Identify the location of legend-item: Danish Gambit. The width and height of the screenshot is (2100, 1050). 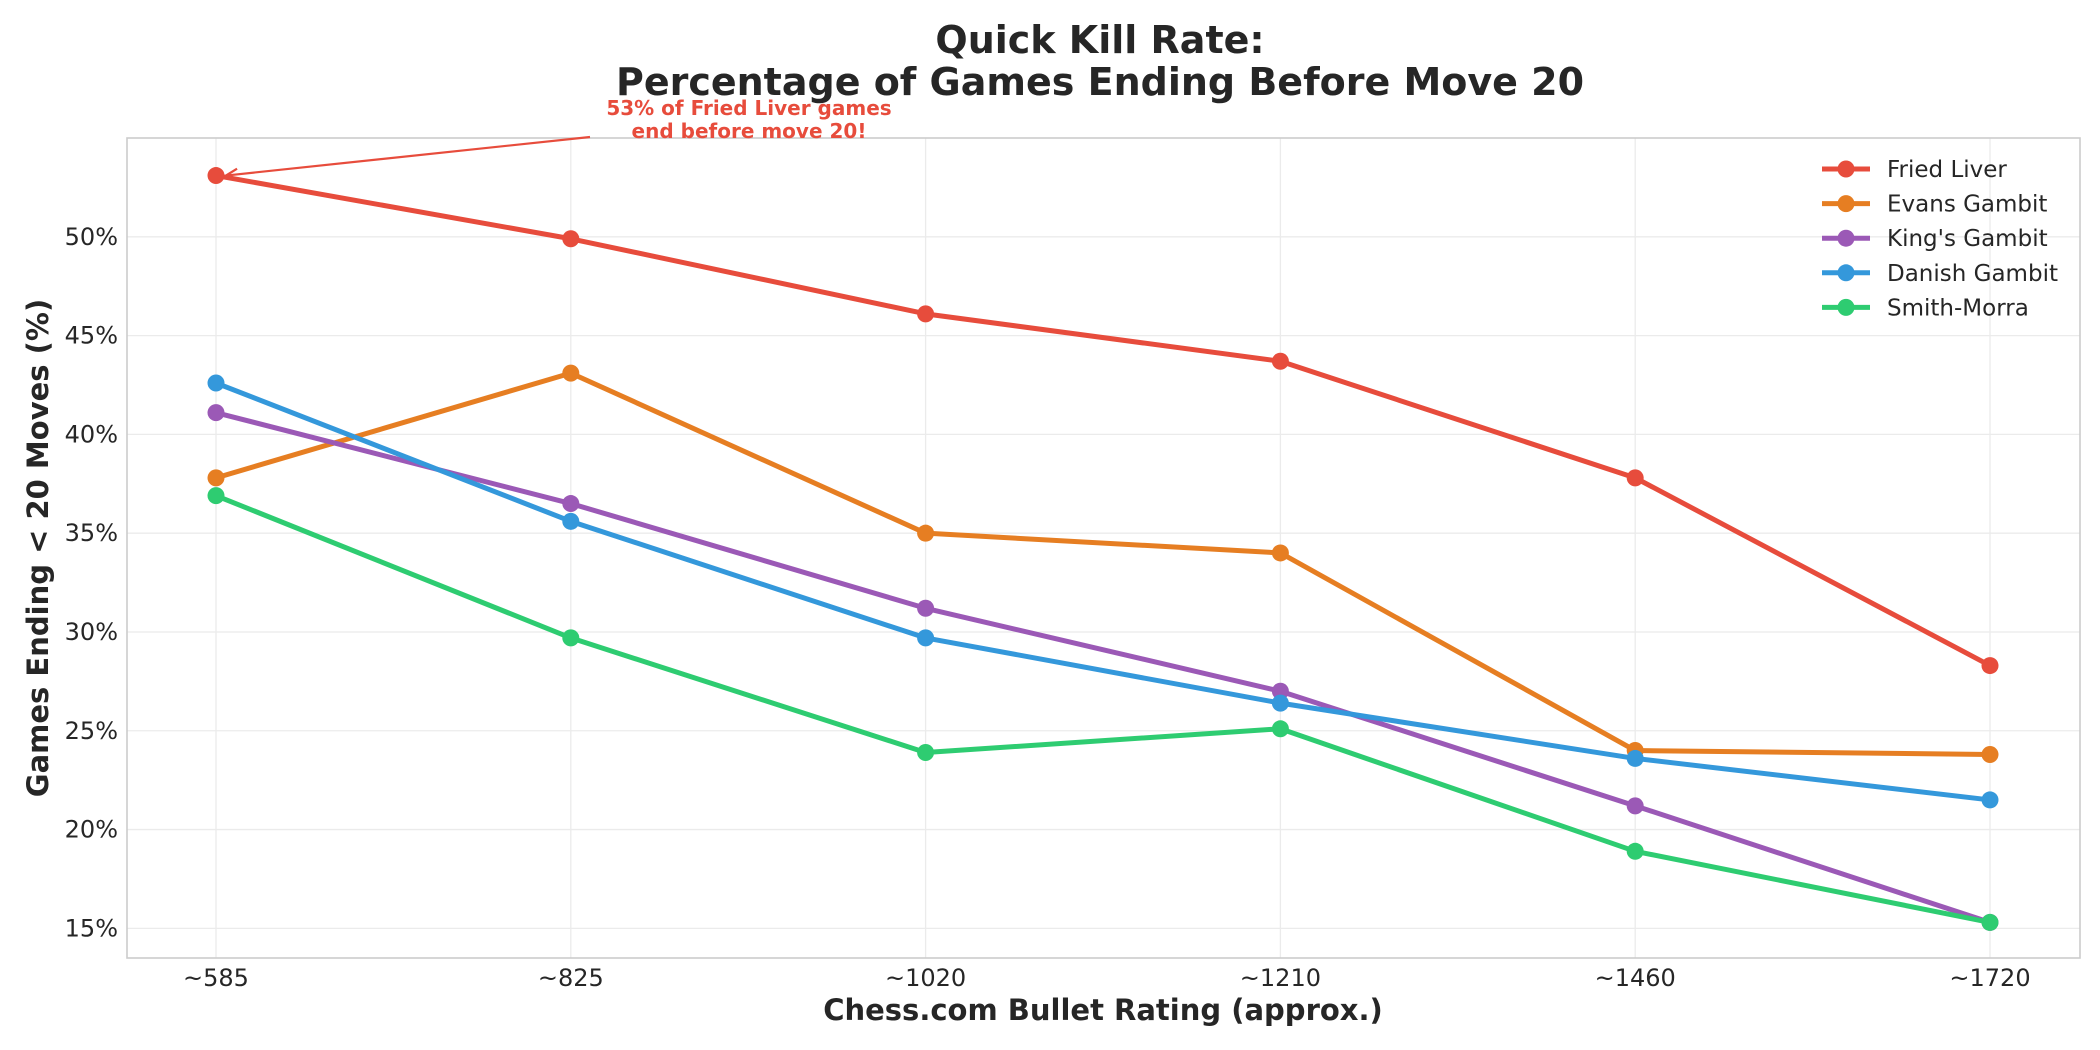
(1940, 274).